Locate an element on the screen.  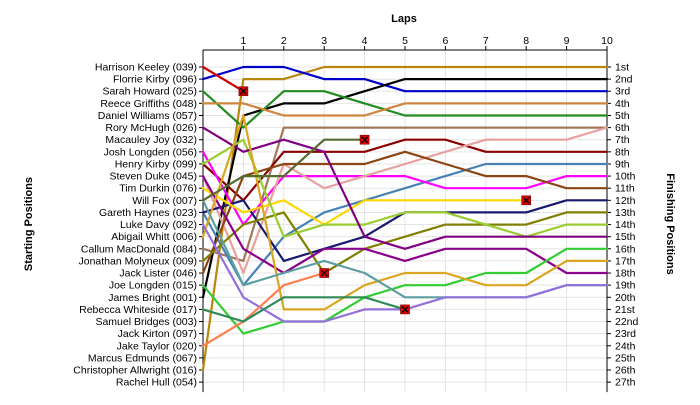
finishing-position-label: 14th is located at coordinates (625, 225).